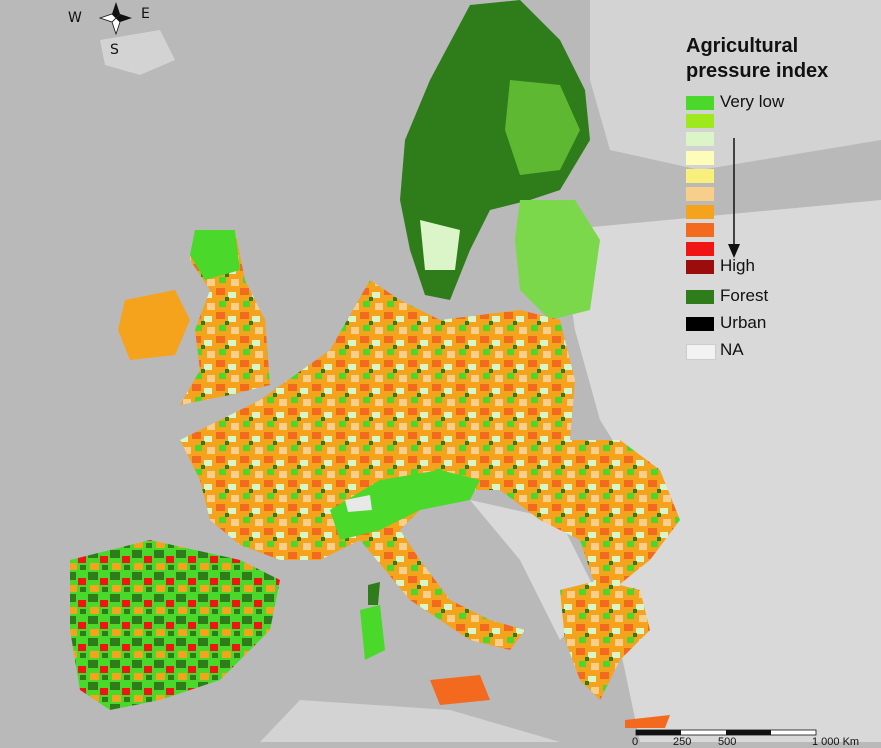 This screenshot has height=748, width=881. I want to click on compass-rose-icon, so click(115, 19).